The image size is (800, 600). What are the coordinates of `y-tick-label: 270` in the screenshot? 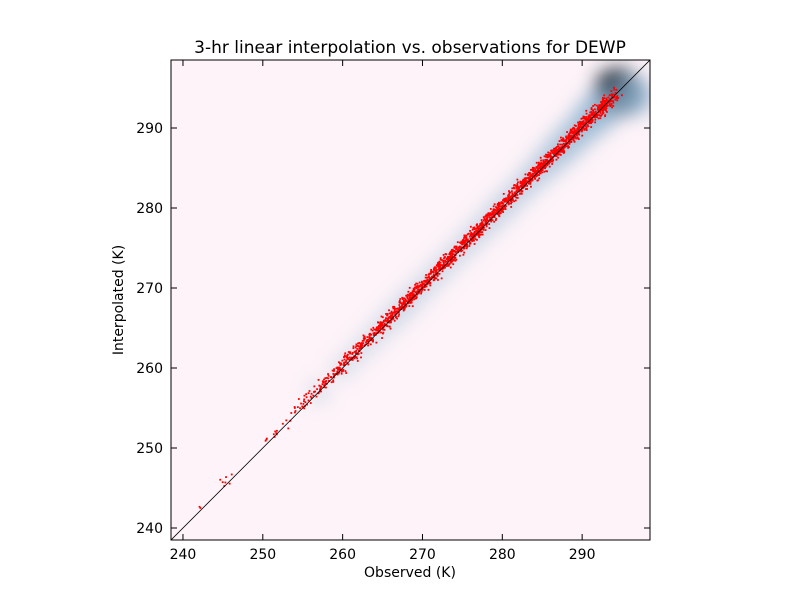 It's located at (149, 289).